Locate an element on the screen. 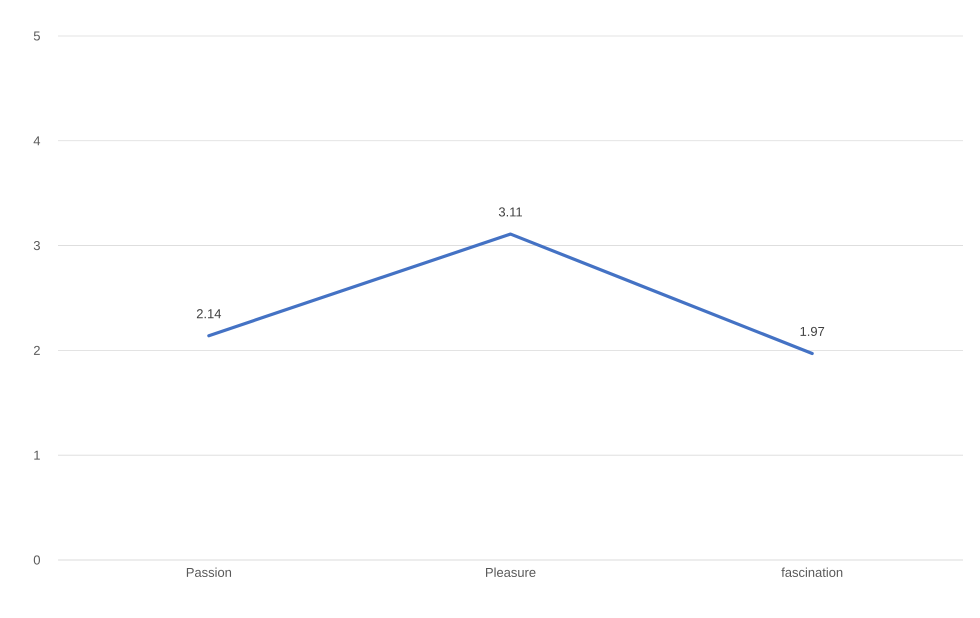 This screenshot has height=618, width=980. data-label: 2.14 is located at coordinates (209, 313).